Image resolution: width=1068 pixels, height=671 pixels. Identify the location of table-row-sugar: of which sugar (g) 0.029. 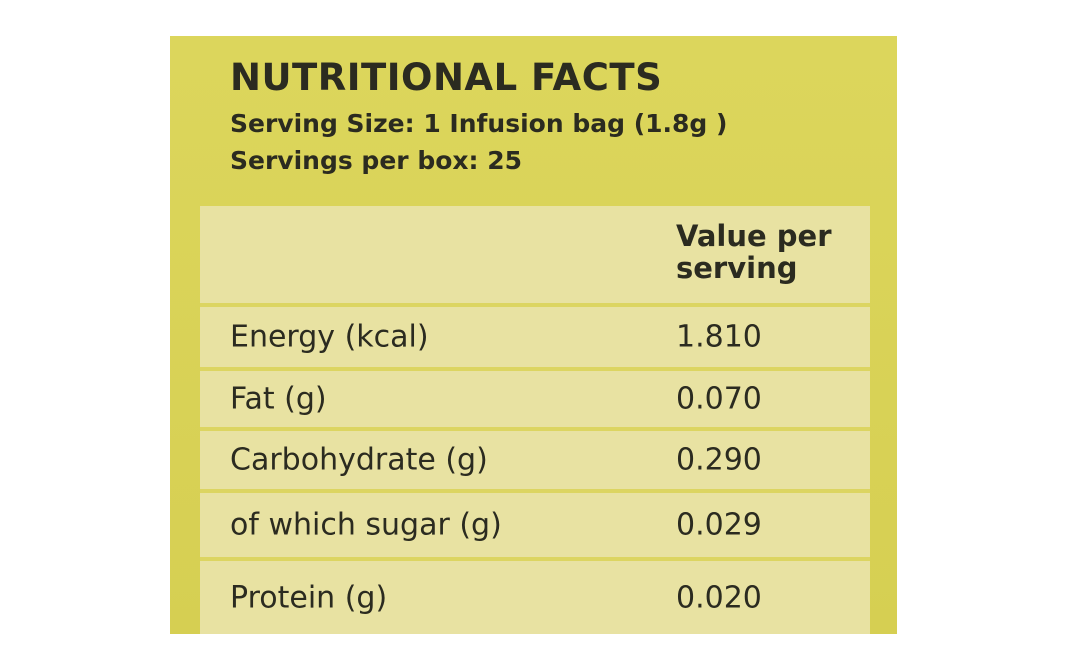
(535, 527).